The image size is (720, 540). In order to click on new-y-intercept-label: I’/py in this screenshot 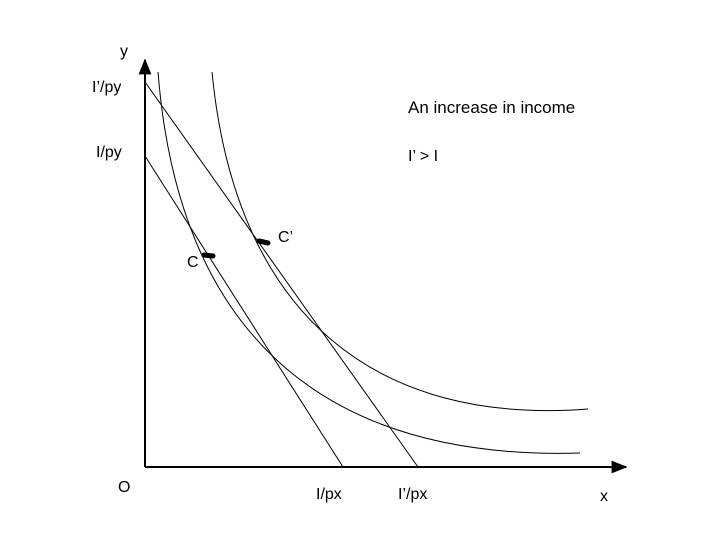, I will do `click(107, 87)`.